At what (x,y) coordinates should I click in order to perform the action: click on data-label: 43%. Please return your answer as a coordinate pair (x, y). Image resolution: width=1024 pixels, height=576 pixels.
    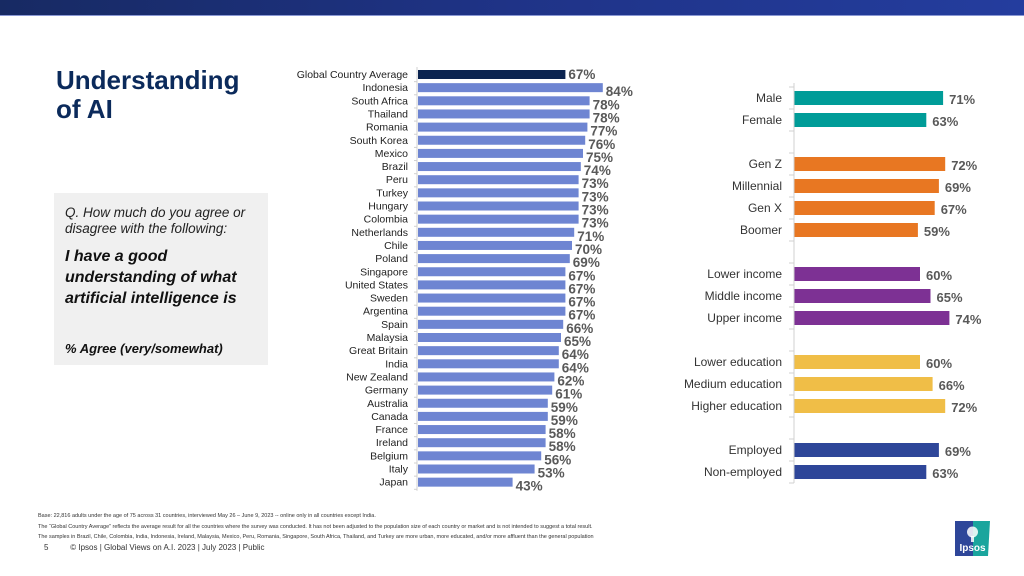
    Looking at the image, I should click on (529, 486).